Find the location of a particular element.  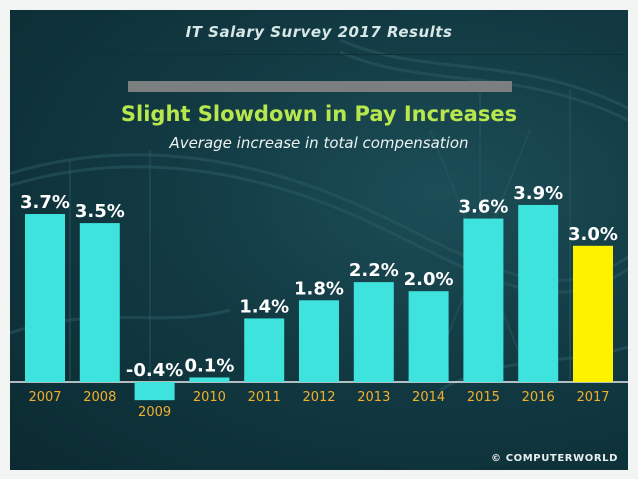

category-label-2014: 2014 is located at coordinates (428, 397).